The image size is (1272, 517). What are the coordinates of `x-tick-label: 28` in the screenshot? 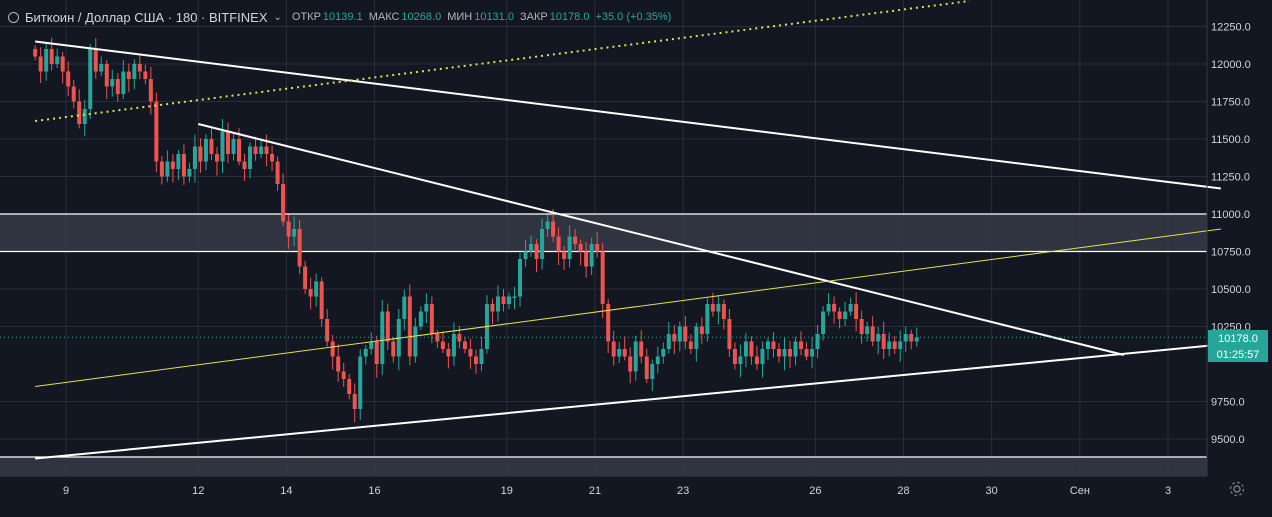 It's located at (903, 491).